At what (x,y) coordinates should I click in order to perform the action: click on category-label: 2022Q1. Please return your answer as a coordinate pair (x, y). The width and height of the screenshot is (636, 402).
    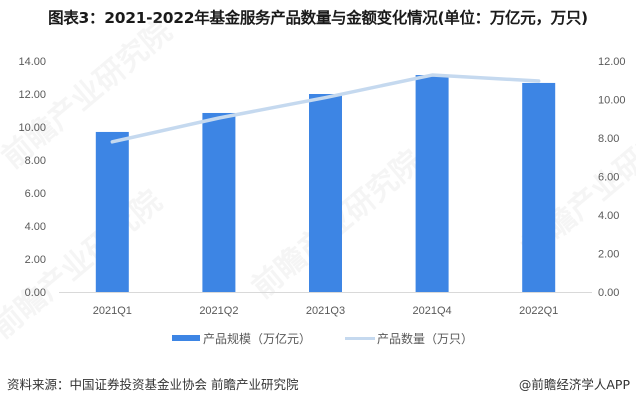
    Looking at the image, I should click on (538, 311).